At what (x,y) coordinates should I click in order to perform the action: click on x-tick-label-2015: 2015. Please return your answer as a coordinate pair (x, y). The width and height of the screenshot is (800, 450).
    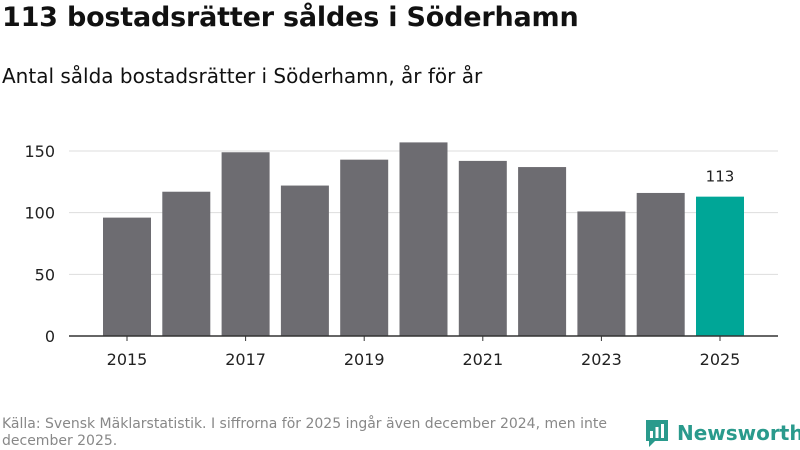
    Looking at the image, I should click on (127, 359).